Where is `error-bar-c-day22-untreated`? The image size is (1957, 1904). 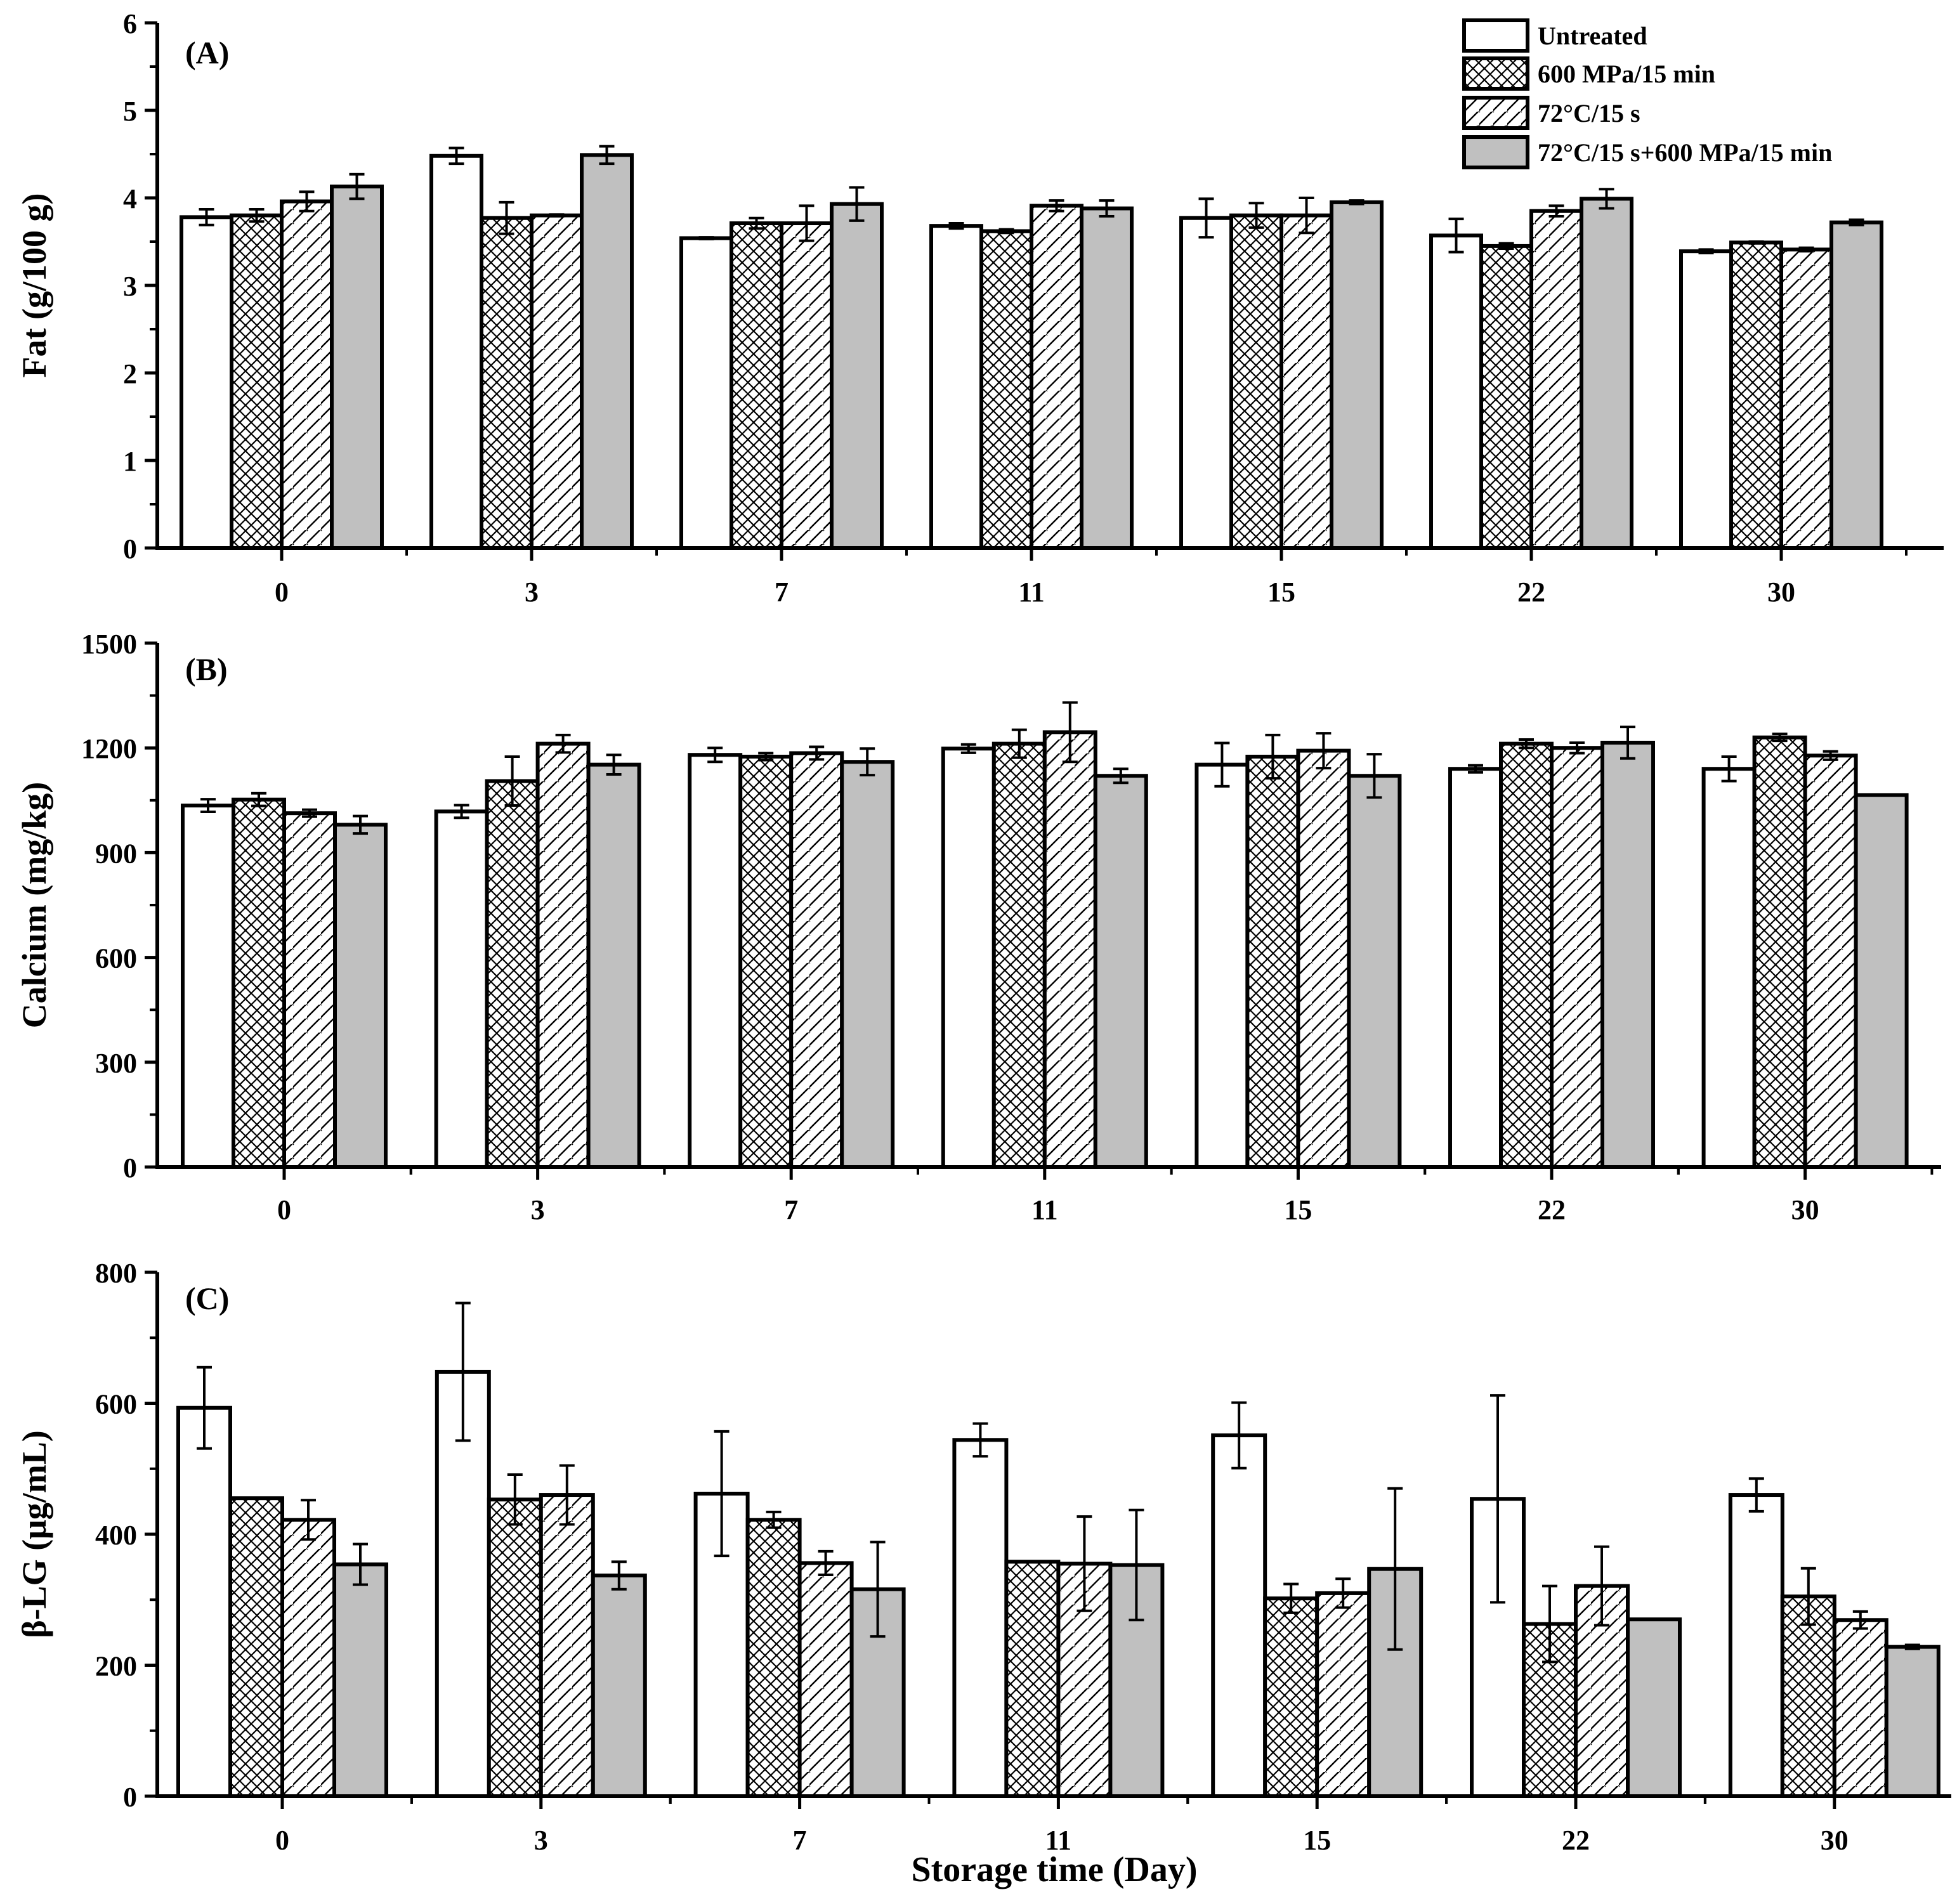
error-bar-c-day22-untreated is located at coordinates (1497, 1499).